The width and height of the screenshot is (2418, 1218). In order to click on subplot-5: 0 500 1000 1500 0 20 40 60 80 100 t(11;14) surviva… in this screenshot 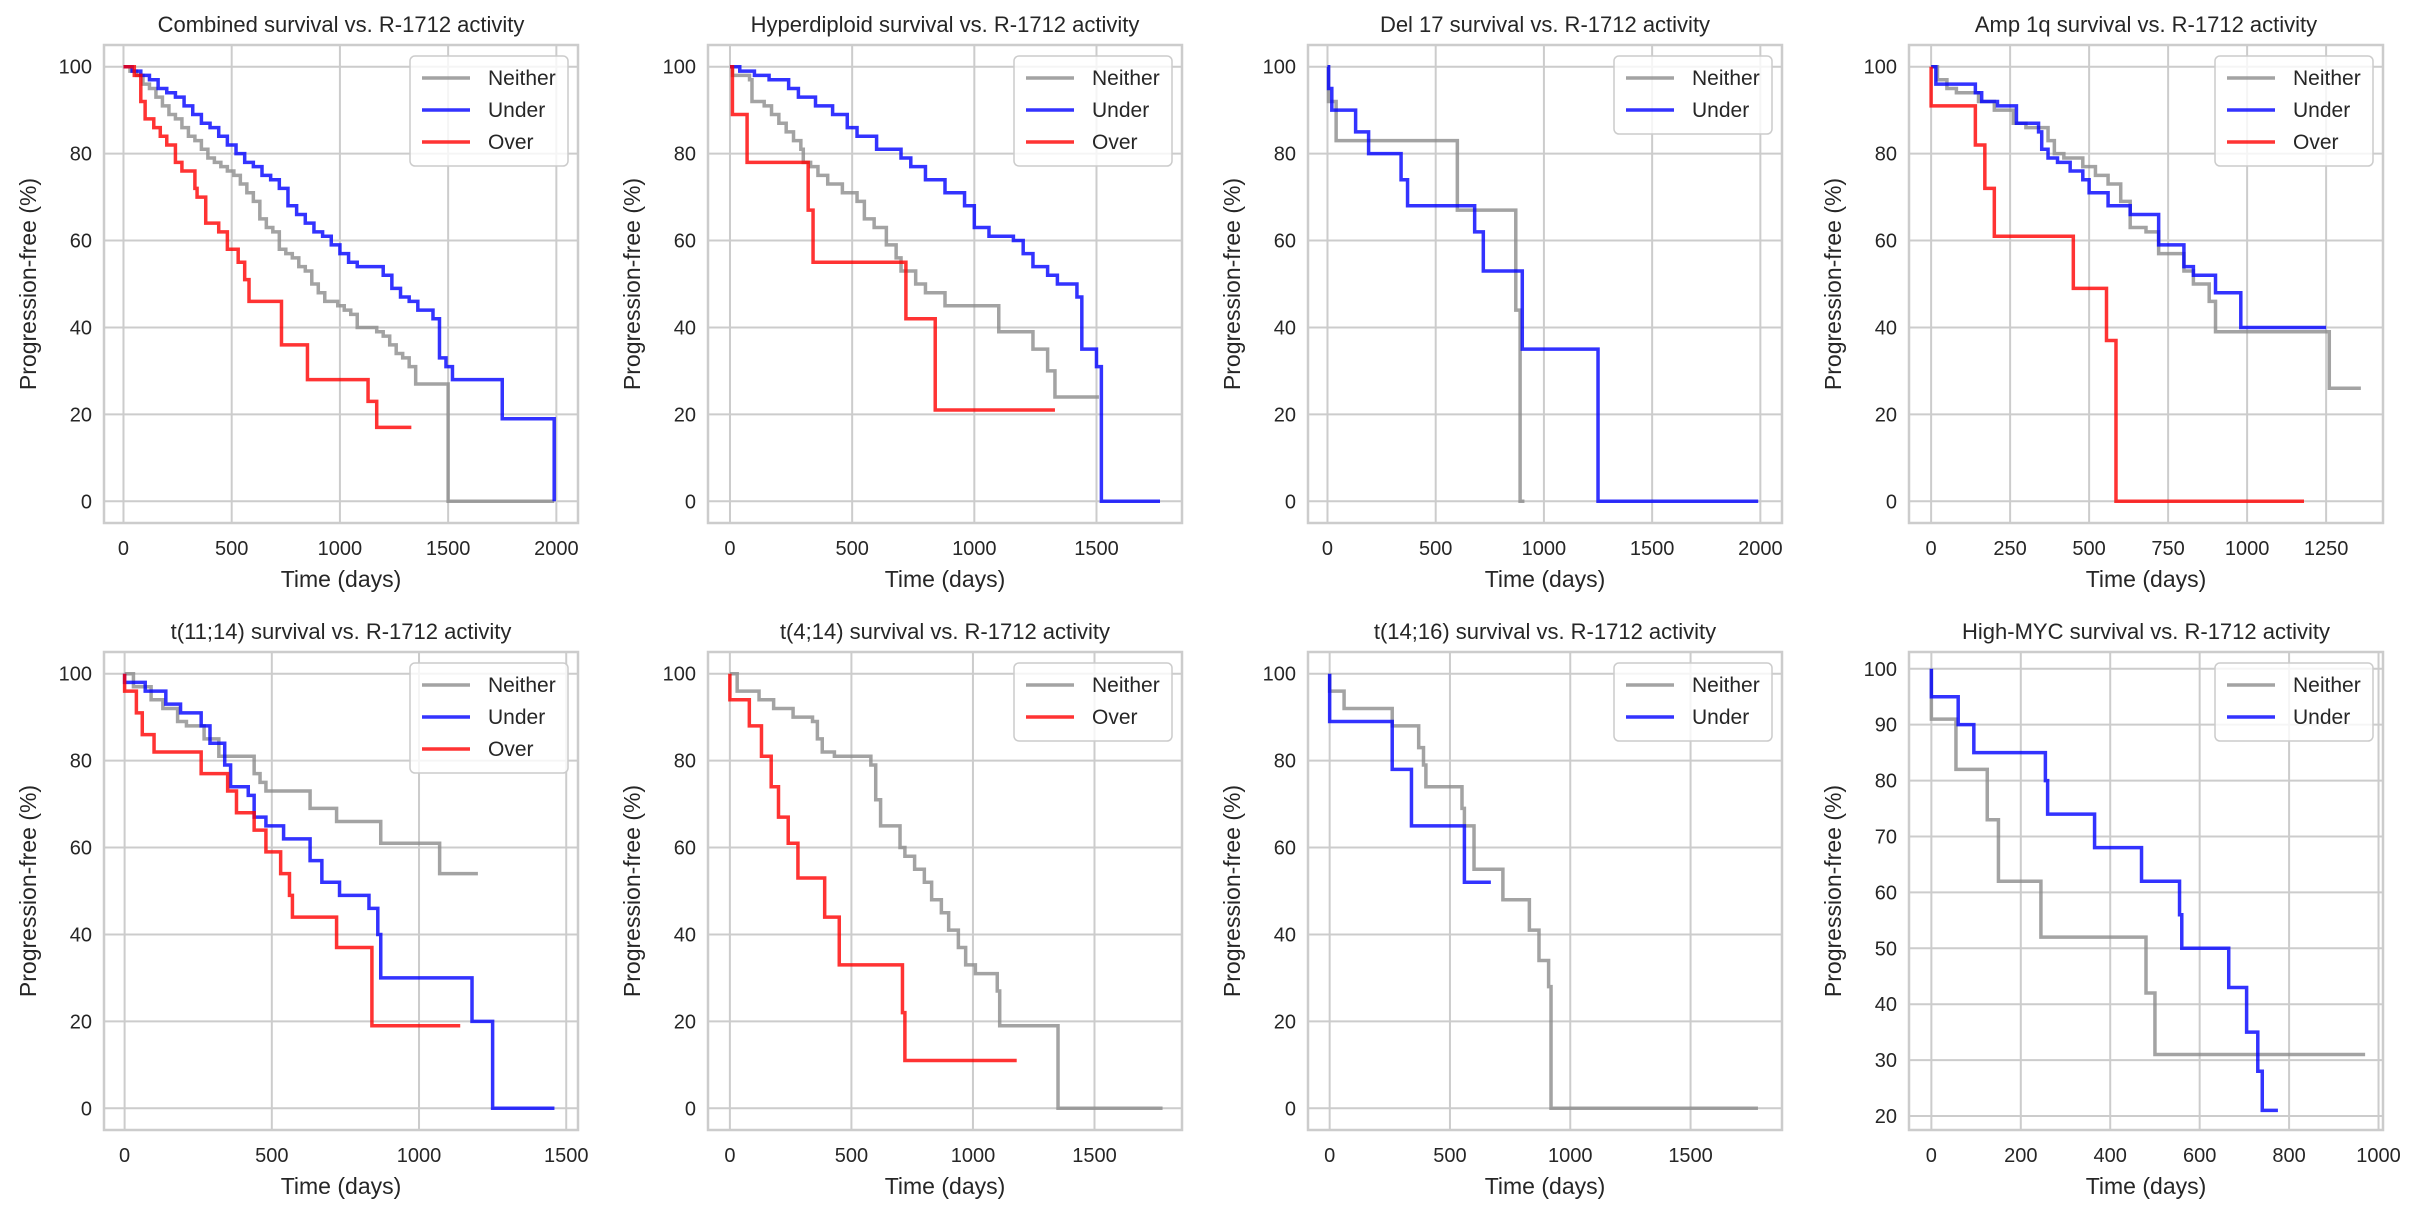, I will do `click(301, 909)`.